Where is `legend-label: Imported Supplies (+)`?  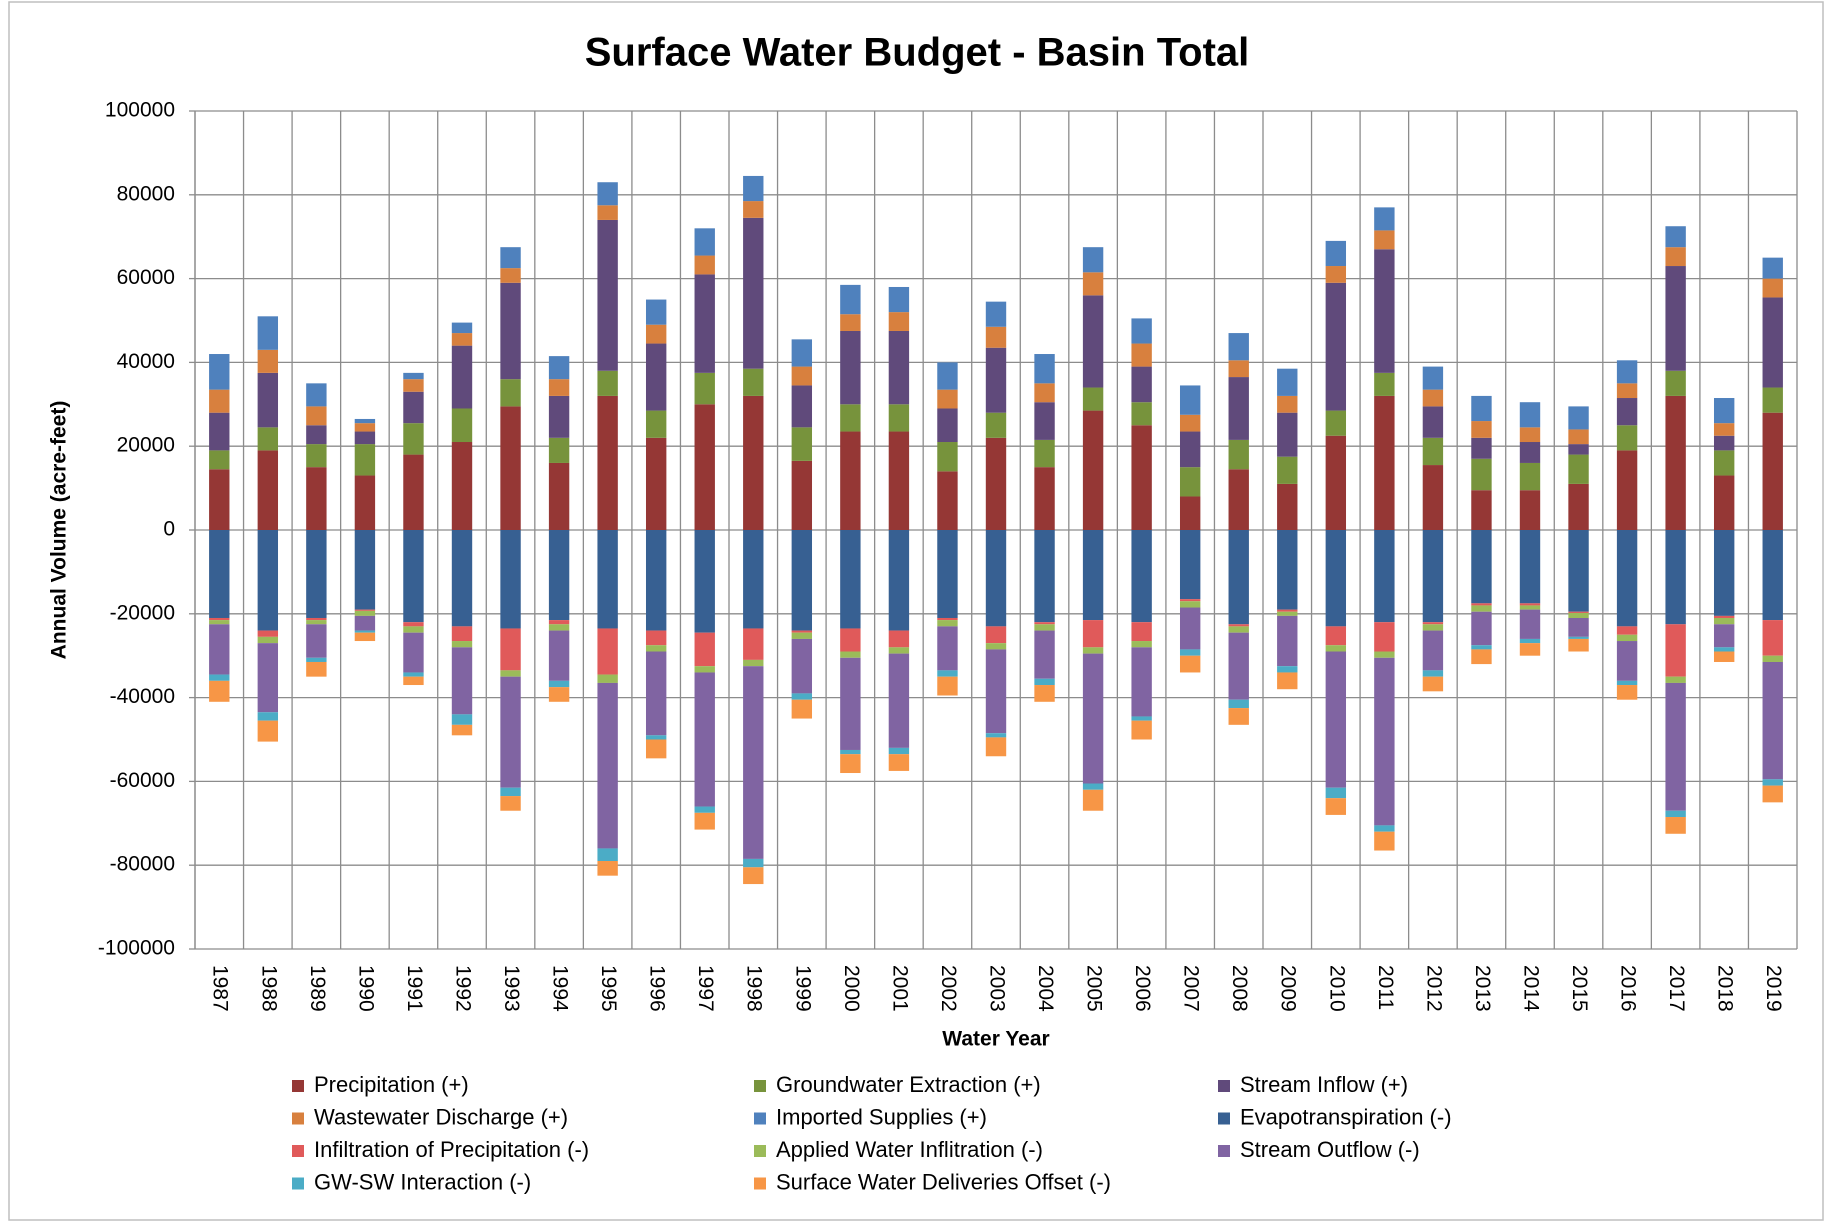
legend-label: Imported Supplies (+) is located at coordinates (881, 1116).